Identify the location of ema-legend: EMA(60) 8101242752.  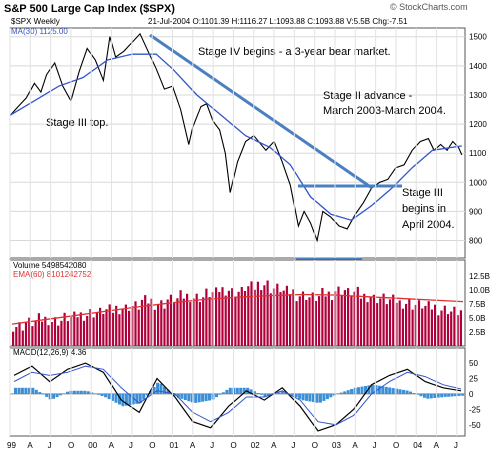
(52, 274).